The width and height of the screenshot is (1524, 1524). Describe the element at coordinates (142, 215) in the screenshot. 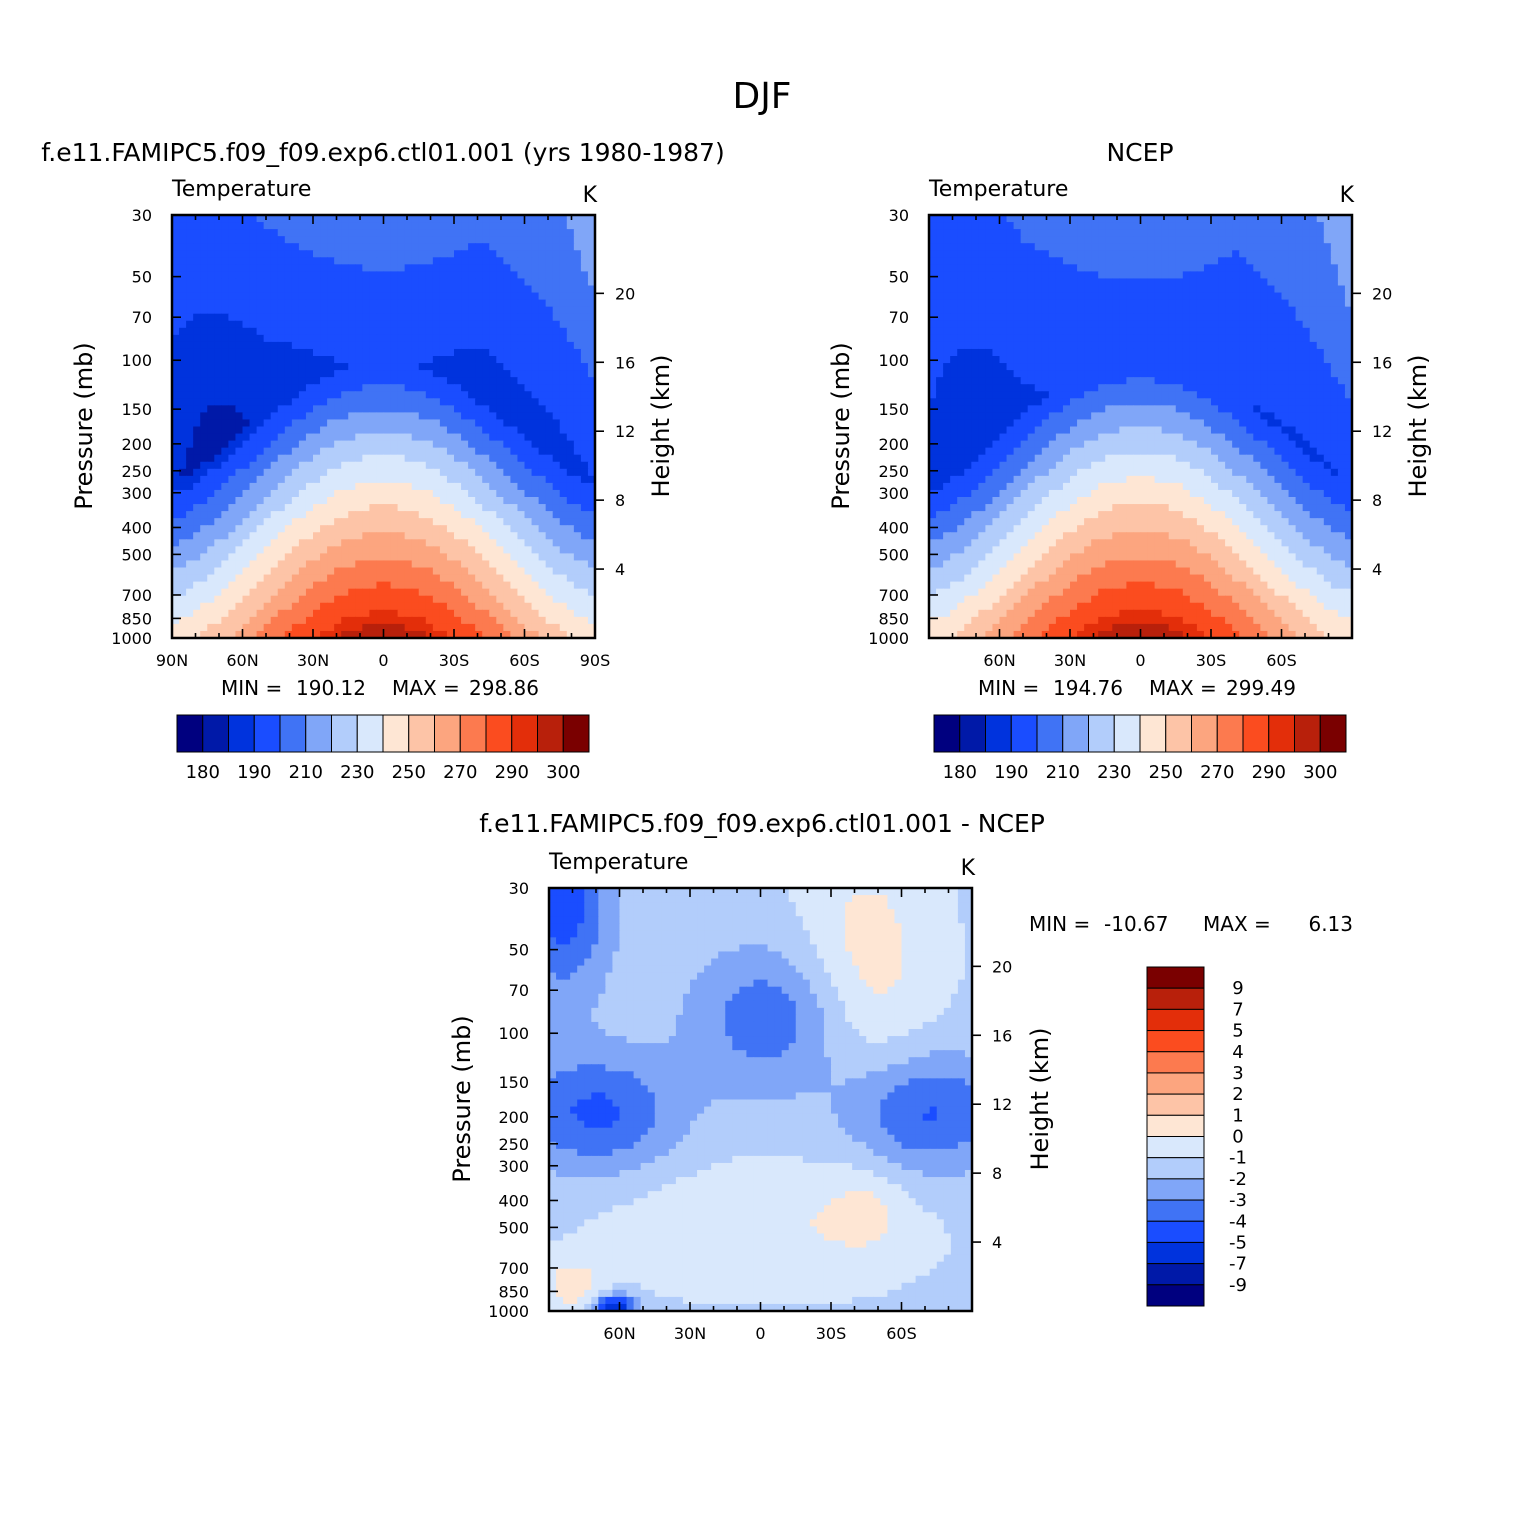

I see `model-y-tick-label: 30` at that location.